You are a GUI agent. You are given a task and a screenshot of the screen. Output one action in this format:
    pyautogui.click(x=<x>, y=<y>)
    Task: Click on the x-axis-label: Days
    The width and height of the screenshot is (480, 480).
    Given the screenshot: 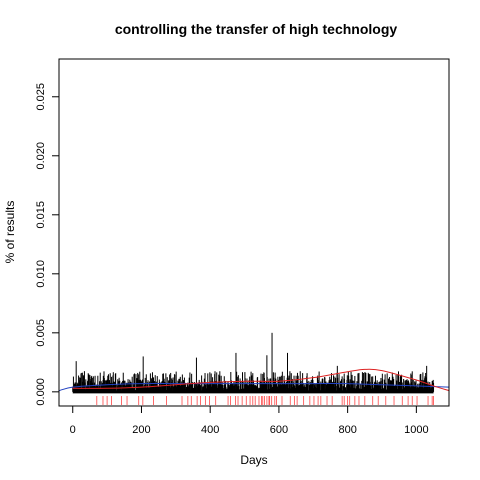 What is the action you would take?
    pyautogui.click(x=253, y=460)
    